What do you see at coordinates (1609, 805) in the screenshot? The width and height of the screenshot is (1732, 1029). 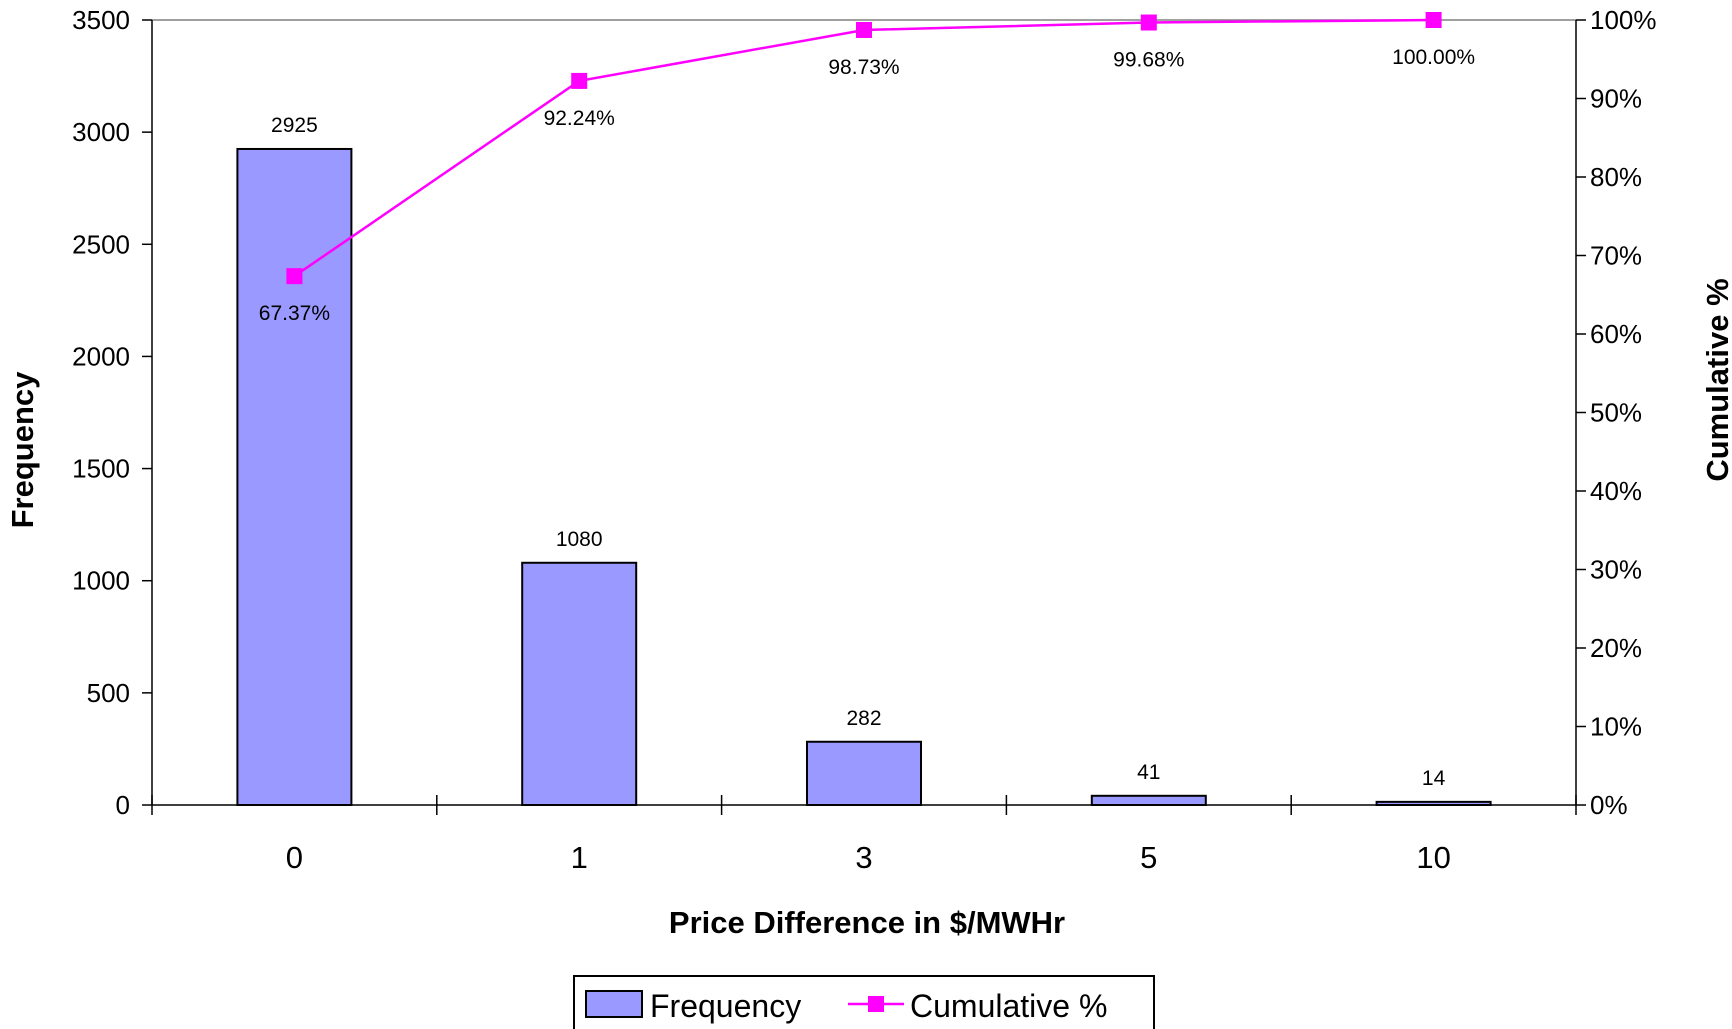 I see `y2-tick-label-0%: 0%` at bounding box center [1609, 805].